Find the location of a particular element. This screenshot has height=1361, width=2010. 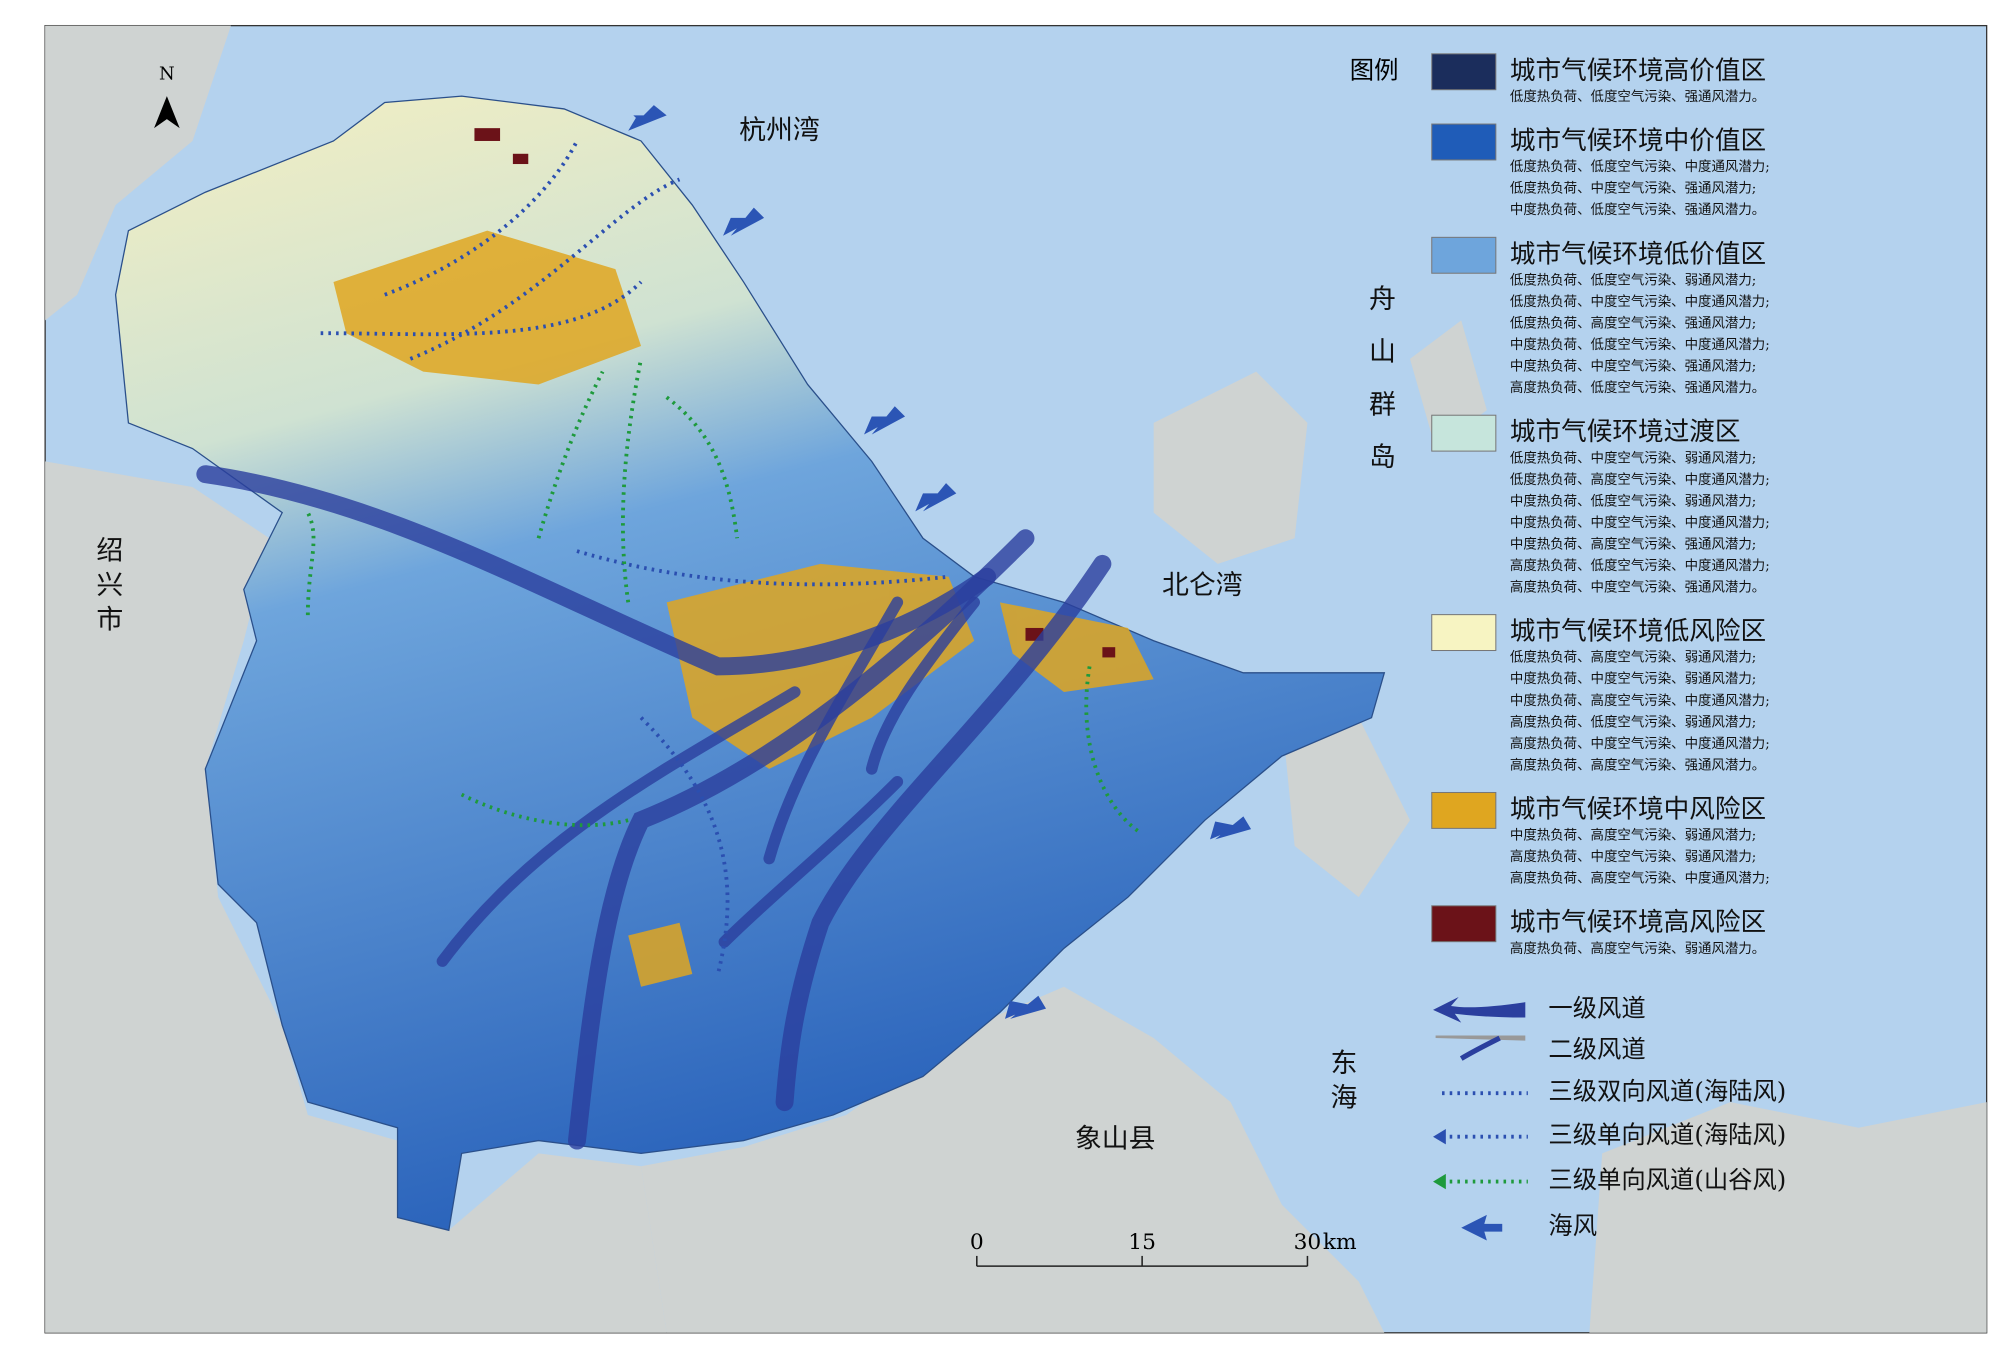

legend-corridor-name: 三级单向风道(山谷风) is located at coordinates (1667, 1179).